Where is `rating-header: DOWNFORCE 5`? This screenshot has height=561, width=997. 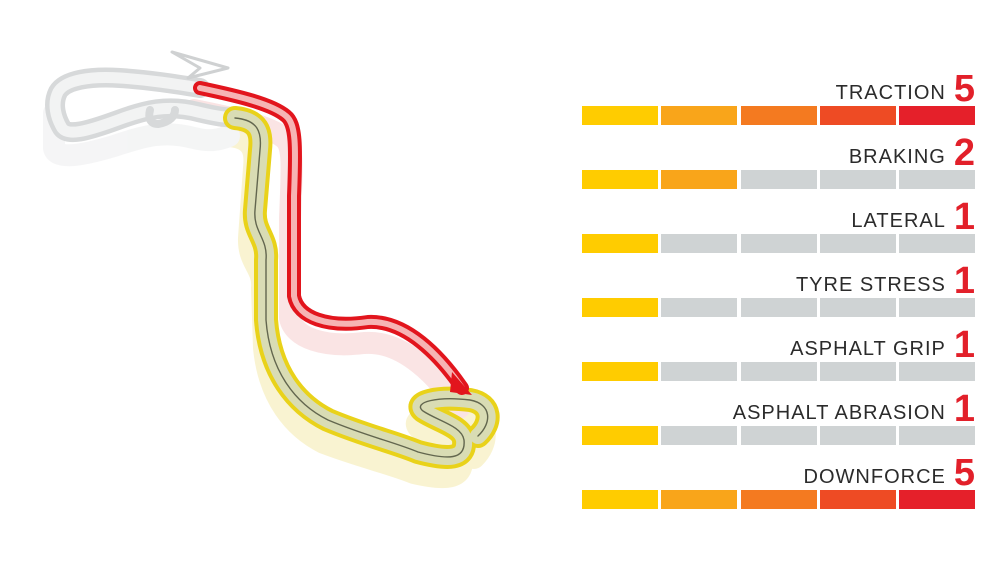 rating-header: DOWNFORCE 5 is located at coordinates (889, 474).